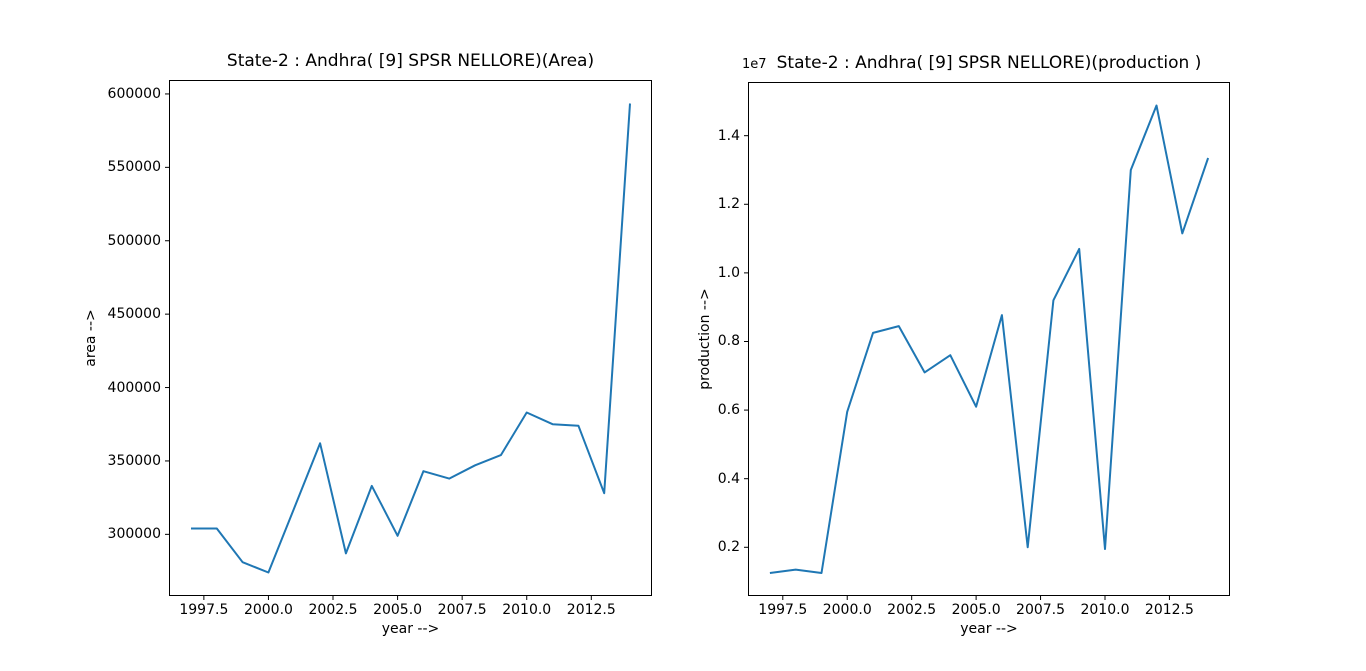  What do you see at coordinates (134, 534) in the screenshot?
I see `y-tick-label: 300000` at bounding box center [134, 534].